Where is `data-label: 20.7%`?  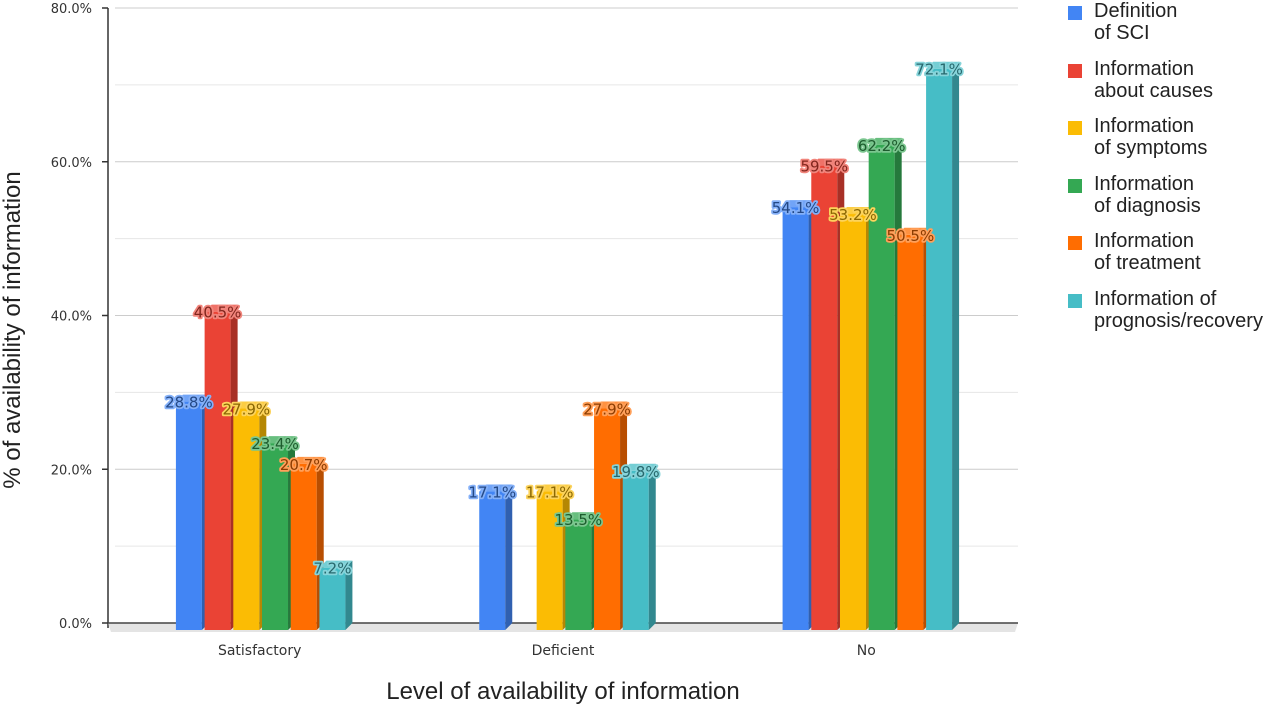
data-label: 20.7% is located at coordinates (304, 465).